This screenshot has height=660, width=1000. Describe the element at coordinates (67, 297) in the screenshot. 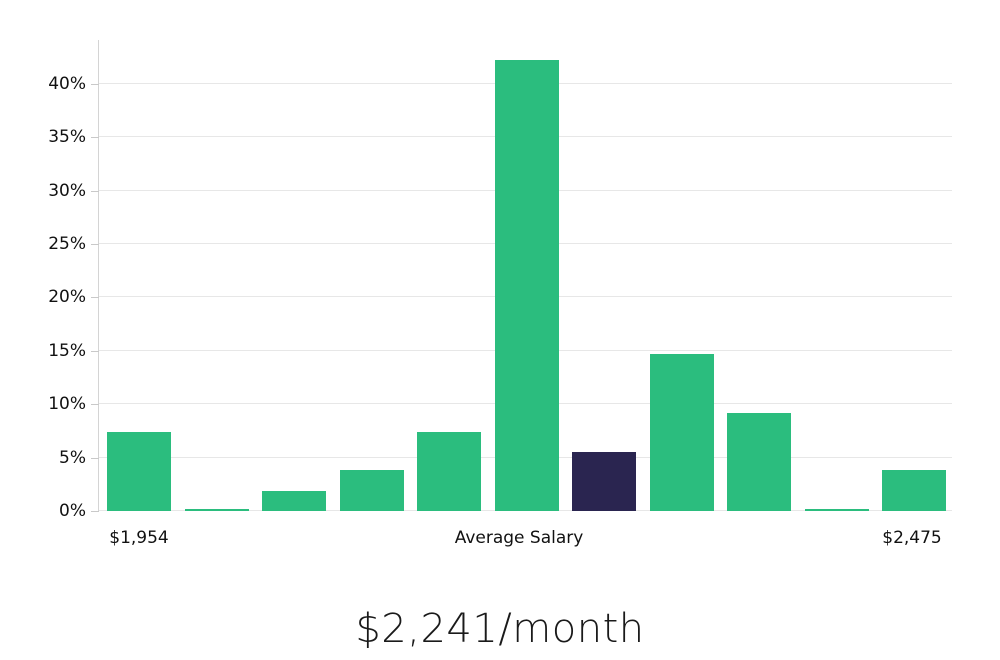

I see `y-axis-tick-label: 20%` at that location.